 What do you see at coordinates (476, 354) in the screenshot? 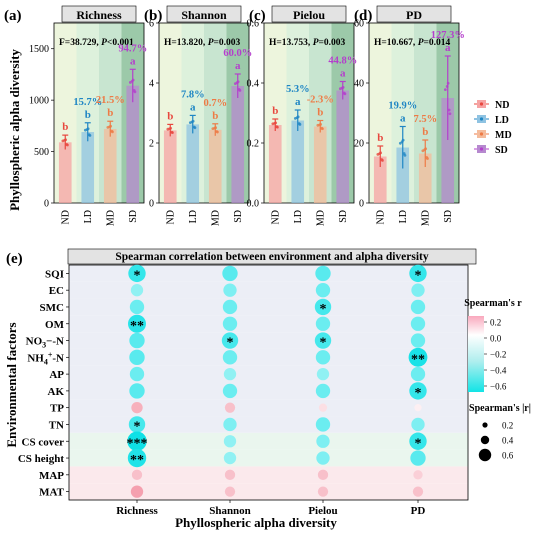
I see `color-legend-bar` at bounding box center [476, 354].